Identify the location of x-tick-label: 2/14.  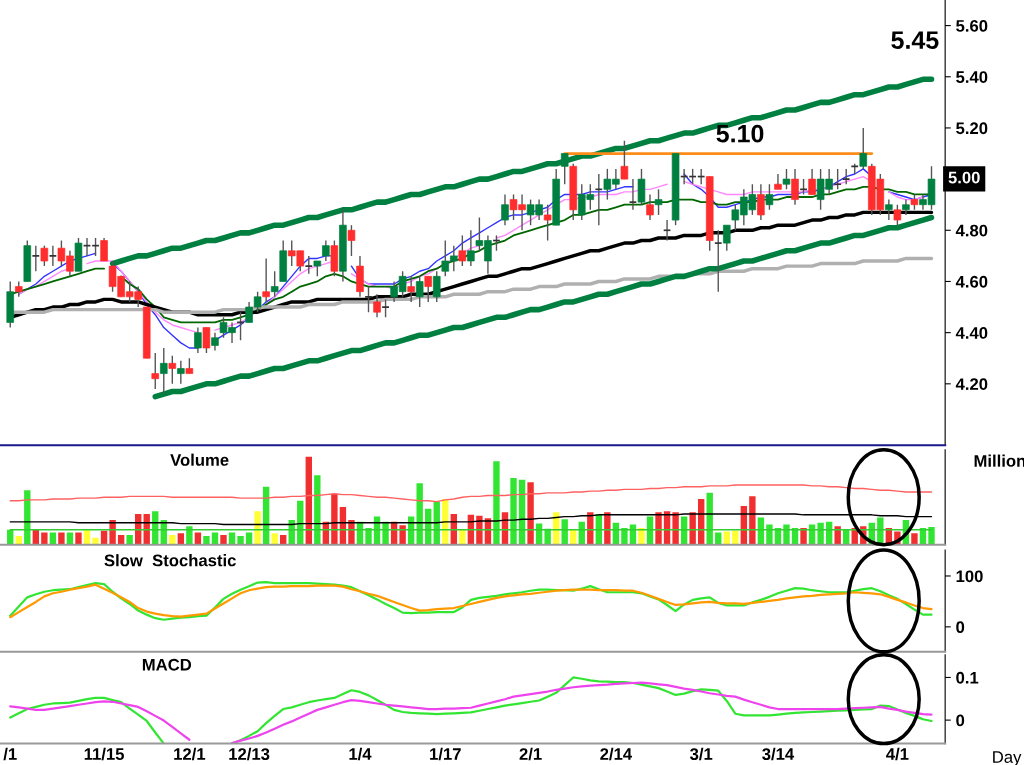
(616, 754).